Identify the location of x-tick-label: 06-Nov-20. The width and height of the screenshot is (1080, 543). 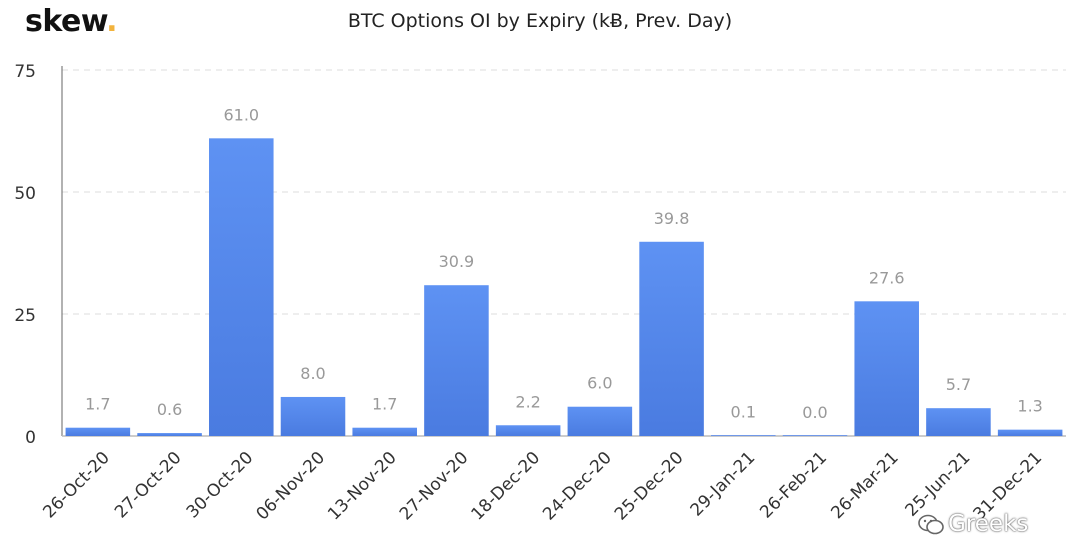
(290, 486).